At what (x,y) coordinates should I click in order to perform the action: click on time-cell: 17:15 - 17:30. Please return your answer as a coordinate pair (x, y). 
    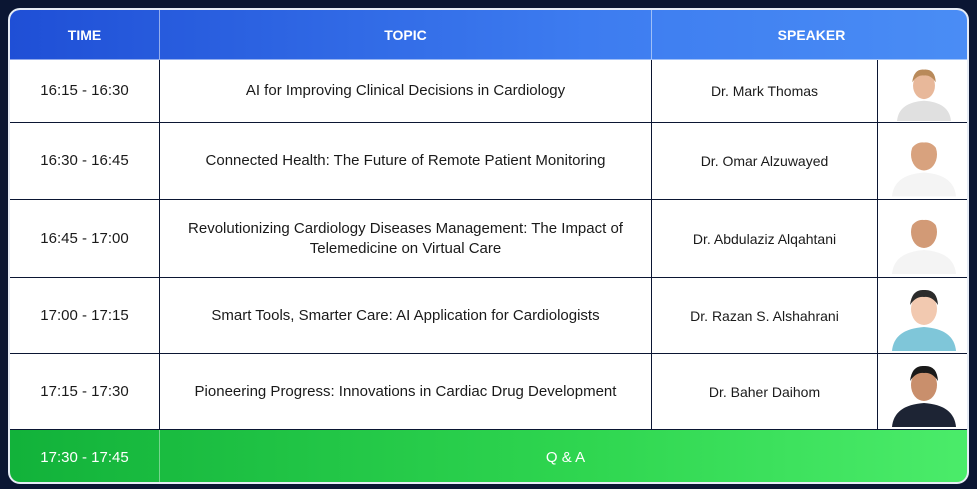
    Looking at the image, I should click on (85, 392).